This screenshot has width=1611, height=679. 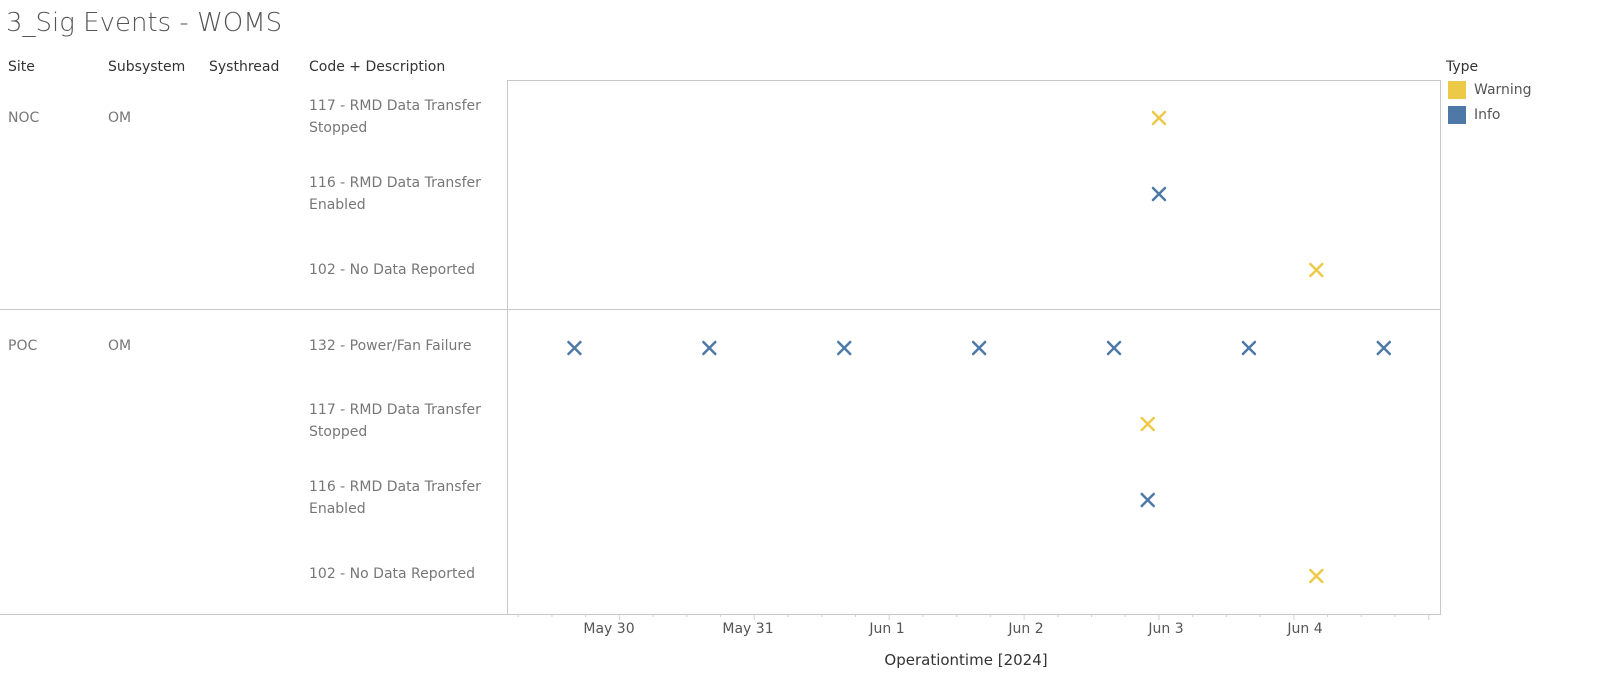 What do you see at coordinates (1503, 90) in the screenshot?
I see `legend-label: Warning` at bounding box center [1503, 90].